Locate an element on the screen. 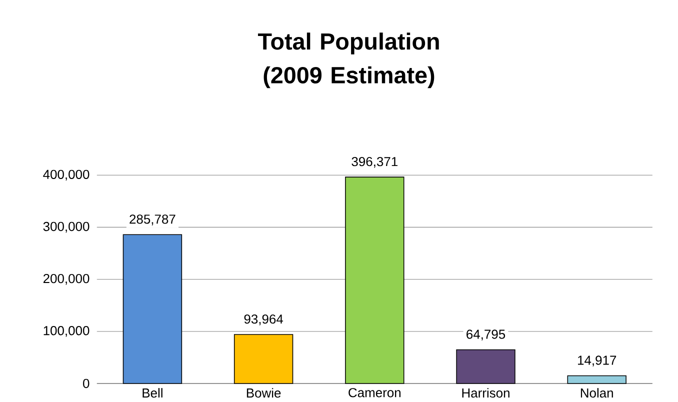 This screenshot has height=402, width=678. y-tick-label: 100,000 is located at coordinates (67, 331).